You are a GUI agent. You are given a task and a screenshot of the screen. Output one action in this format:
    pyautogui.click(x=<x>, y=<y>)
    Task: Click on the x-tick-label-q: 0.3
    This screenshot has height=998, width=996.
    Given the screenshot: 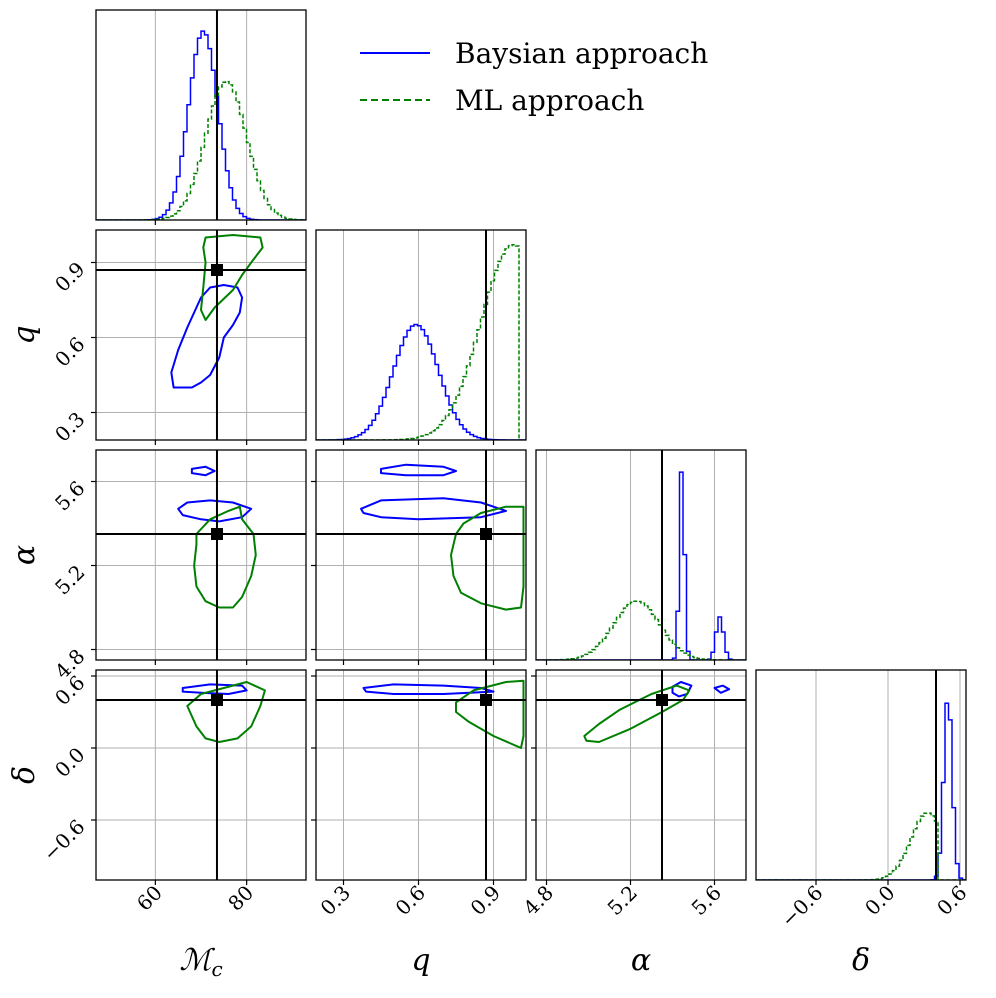 What is the action you would take?
    pyautogui.click(x=335, y=900)
    